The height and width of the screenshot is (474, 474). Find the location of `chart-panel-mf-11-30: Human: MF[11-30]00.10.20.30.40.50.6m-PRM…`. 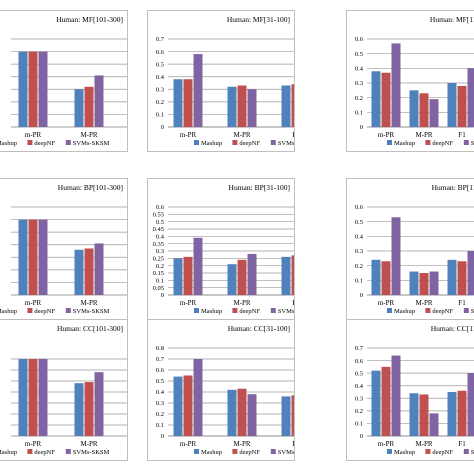

chart-panel-mf-11-30: Human: MF[11-30]00.10.20.30.40.50.6m-PRM… is located at coordinates (410, 81).